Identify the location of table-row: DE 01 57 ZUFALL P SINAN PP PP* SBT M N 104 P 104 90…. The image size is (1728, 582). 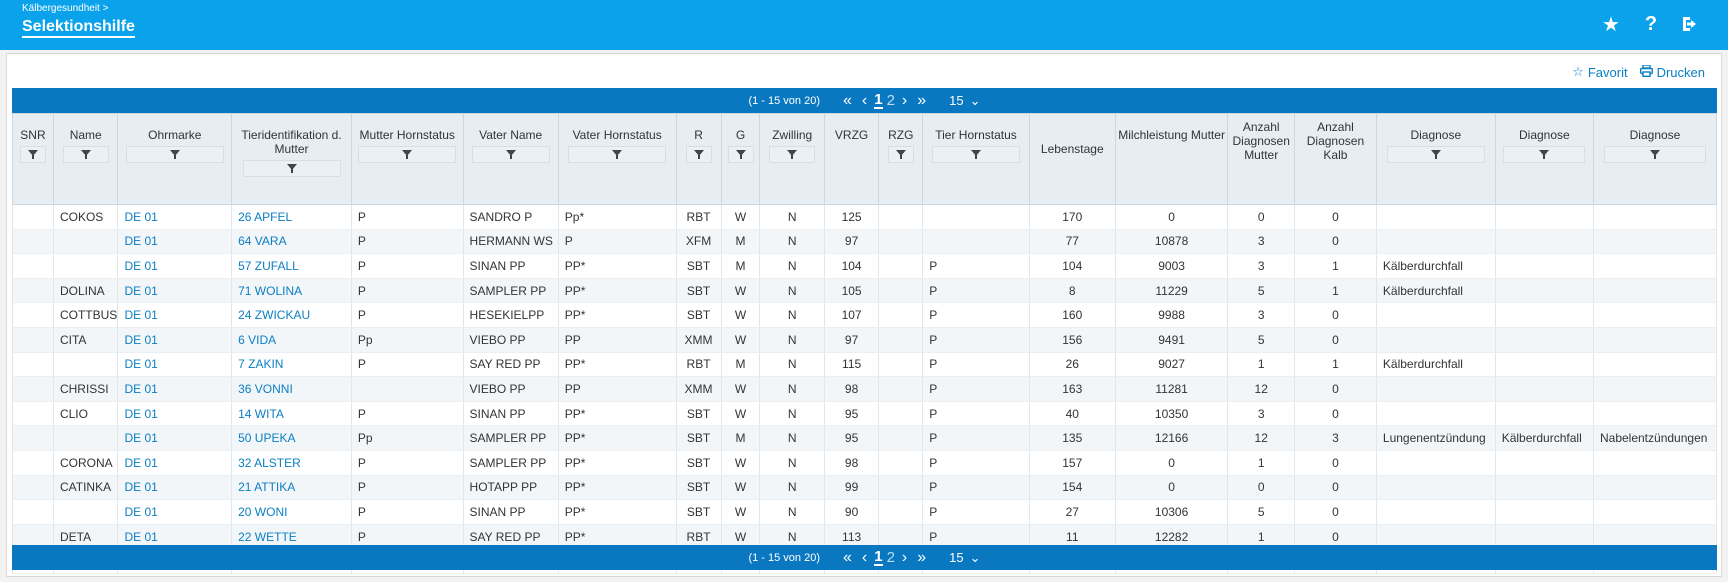
(865, 266).